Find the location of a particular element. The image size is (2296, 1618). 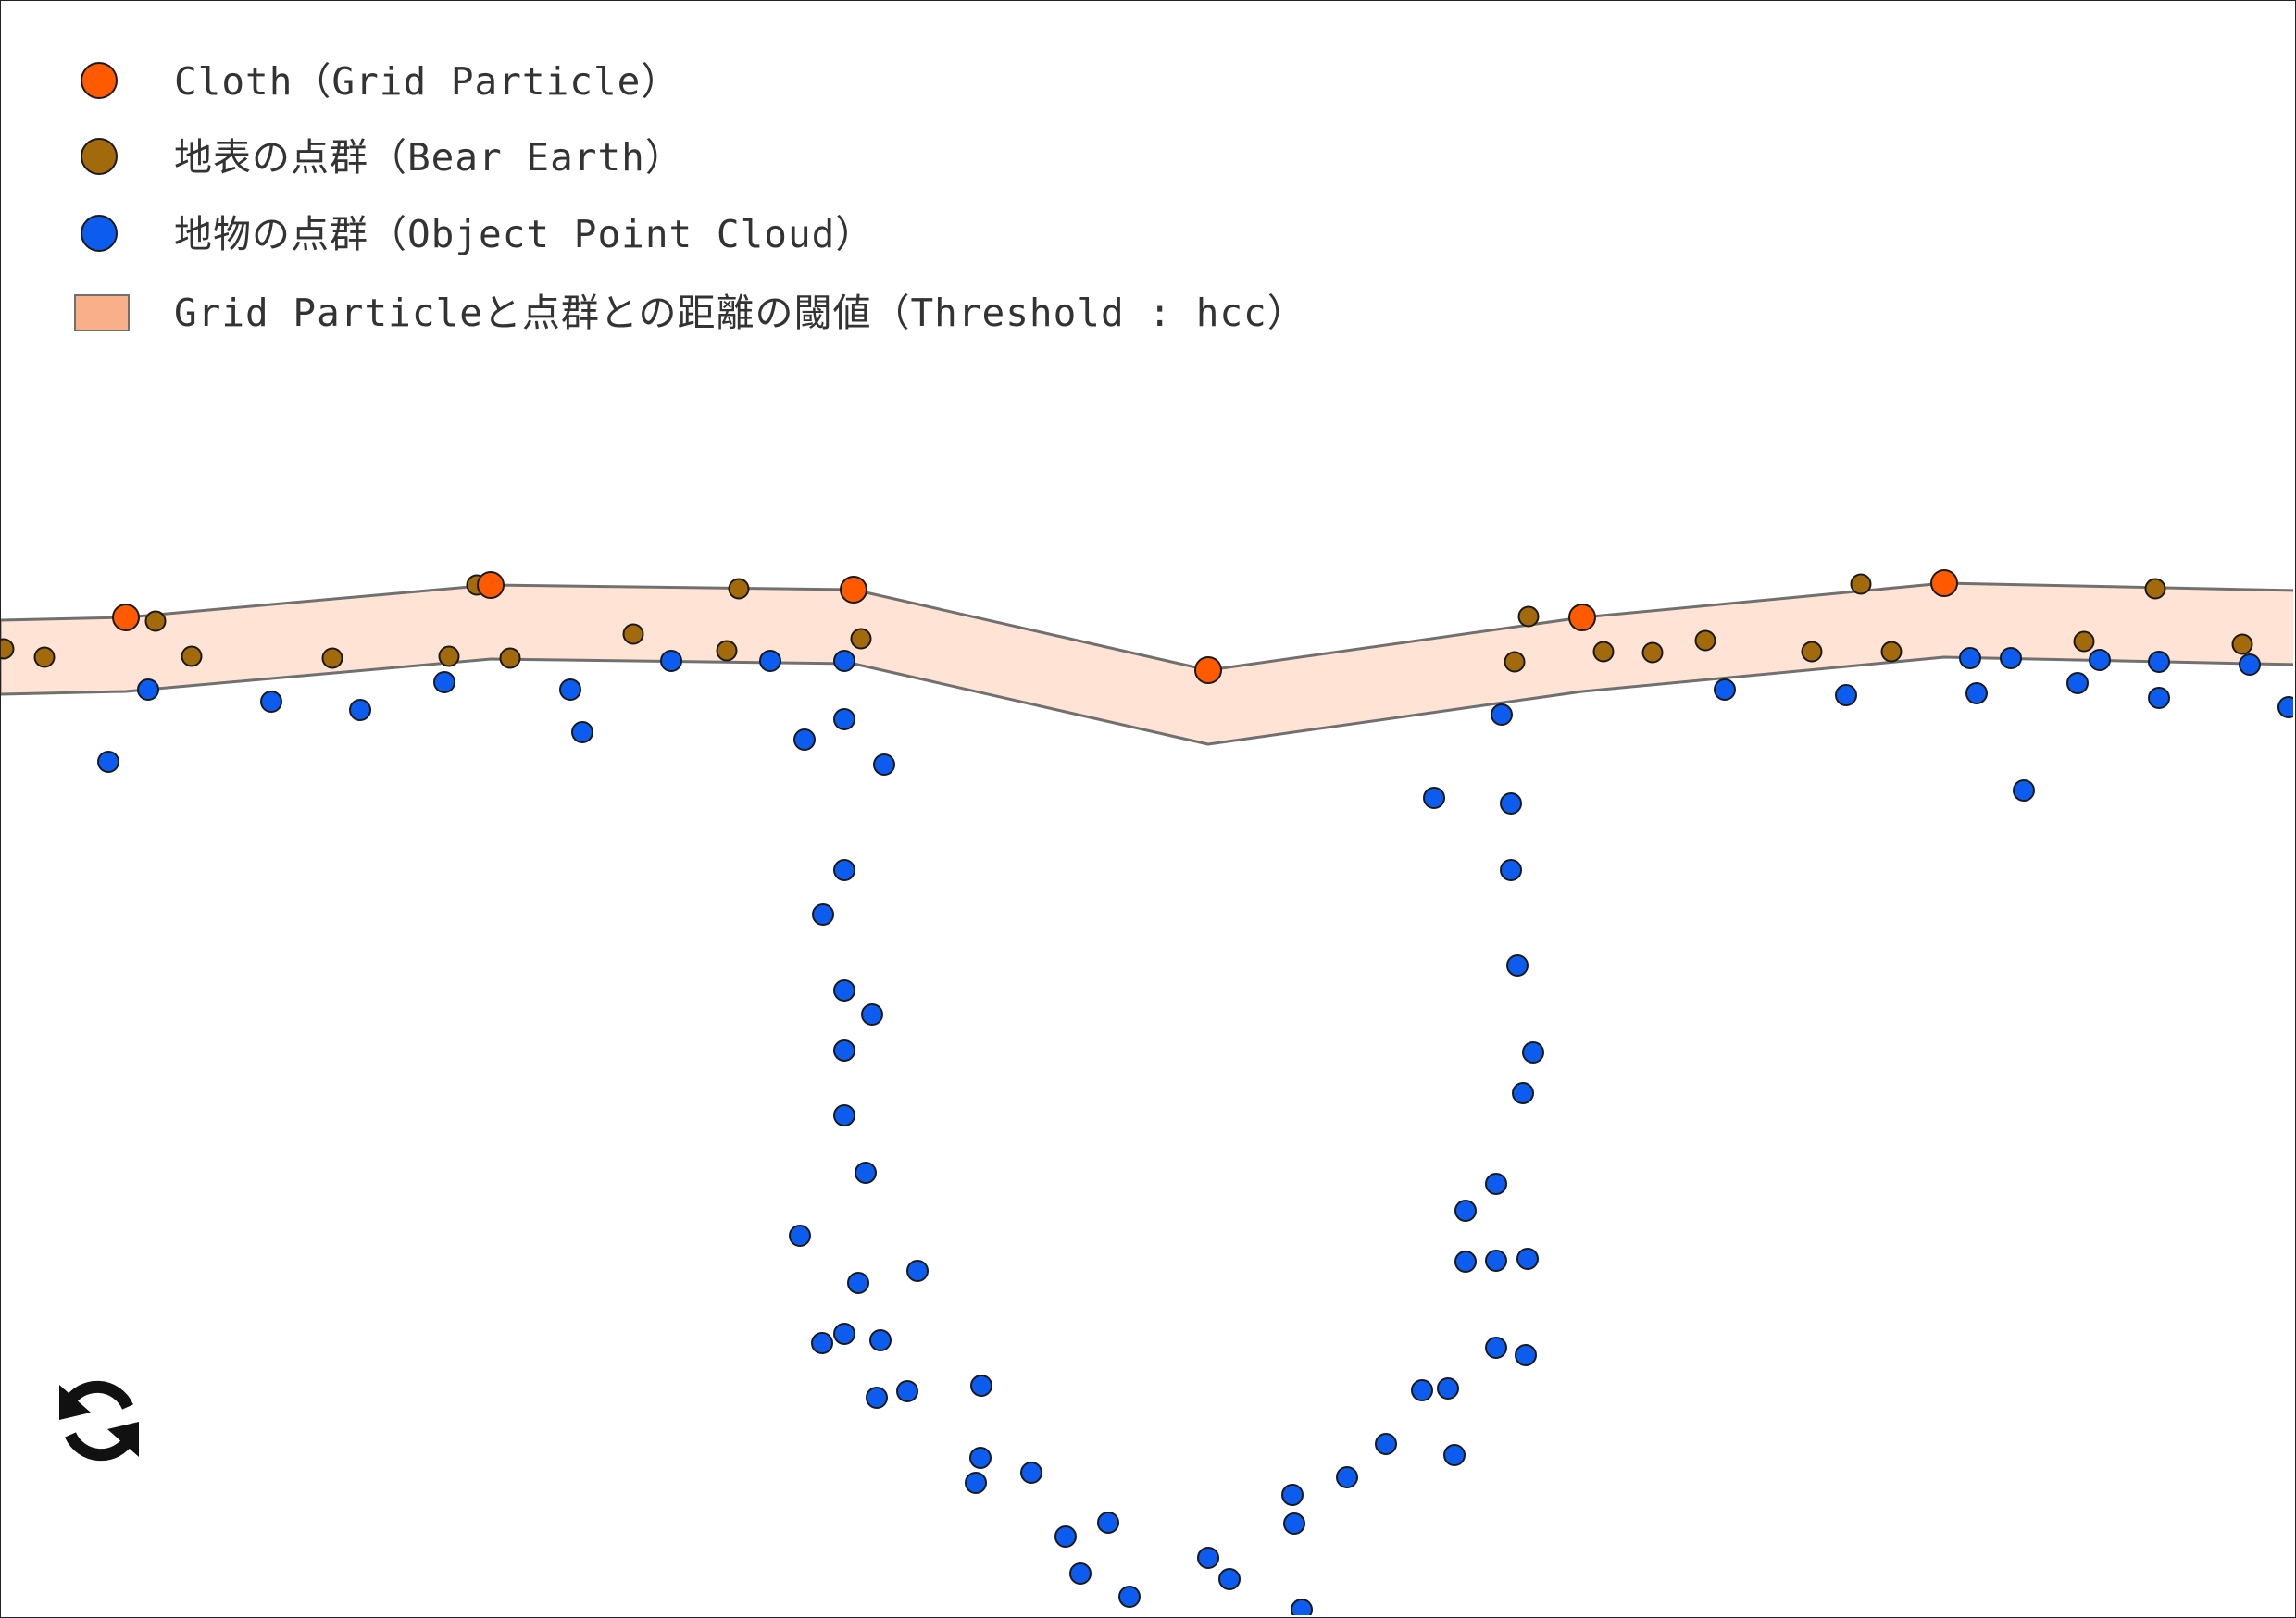

threshold-band is located at coordinates (1147, 663).